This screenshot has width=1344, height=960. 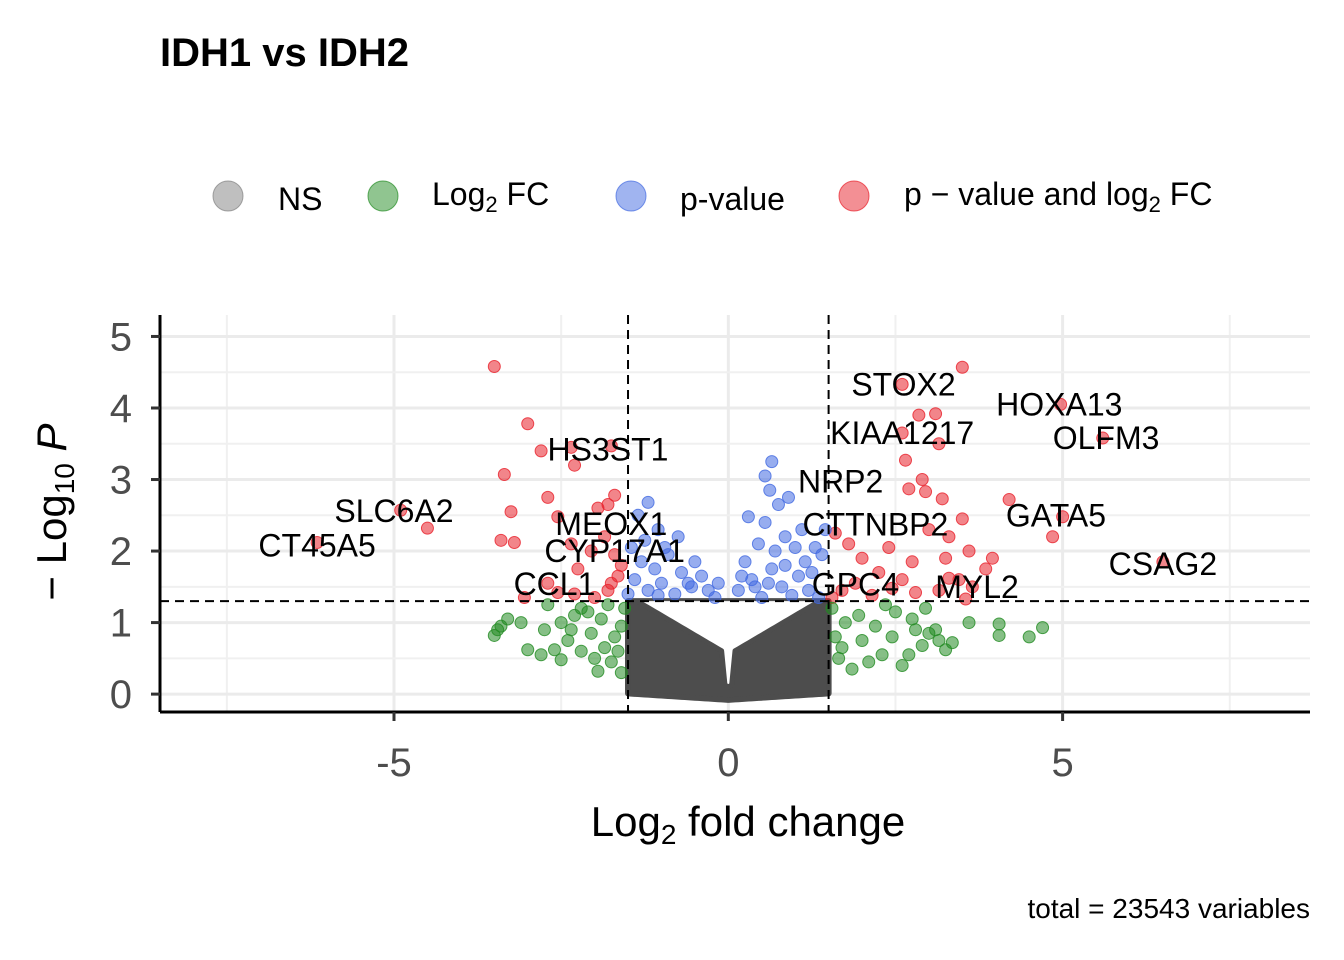 What do you see at coordinates (614, 551) in the screenshot?
I see `gene-label: CYP17A1` at bounding box center [614, 551].